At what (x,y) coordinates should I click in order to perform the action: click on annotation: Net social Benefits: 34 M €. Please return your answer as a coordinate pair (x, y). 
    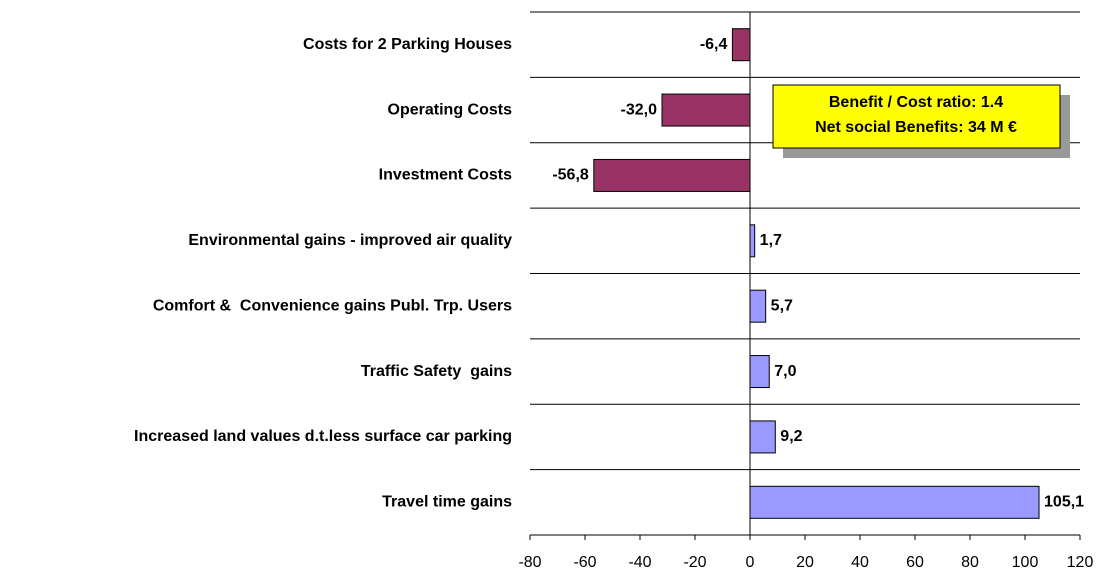
    Looking at the image, I should click on (916, 127).